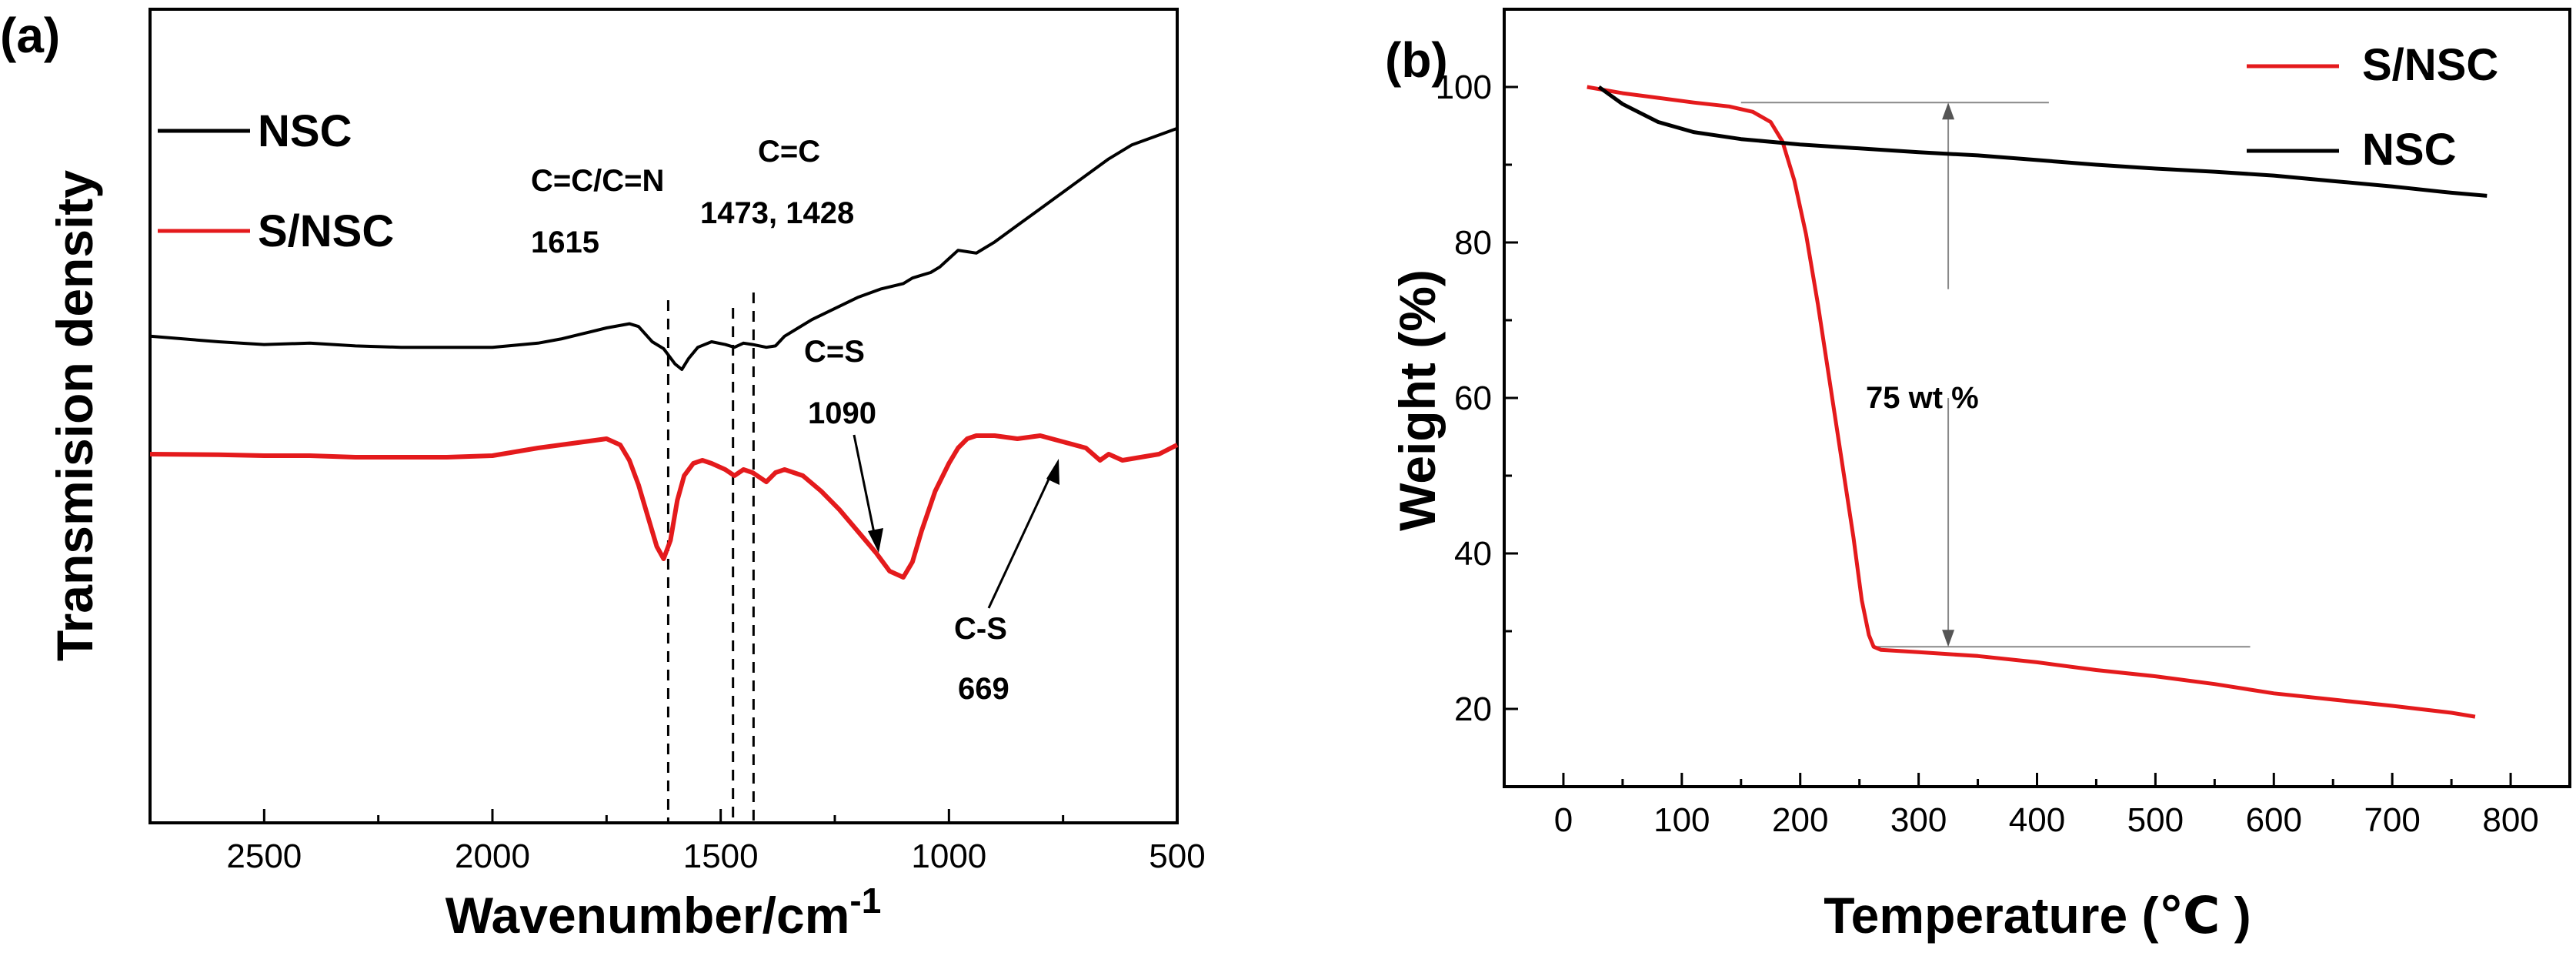  Describe the element at coordinates (1177, 856) in the screenshot. I see `panel-a-x-tick-label-500: 500` at that location.